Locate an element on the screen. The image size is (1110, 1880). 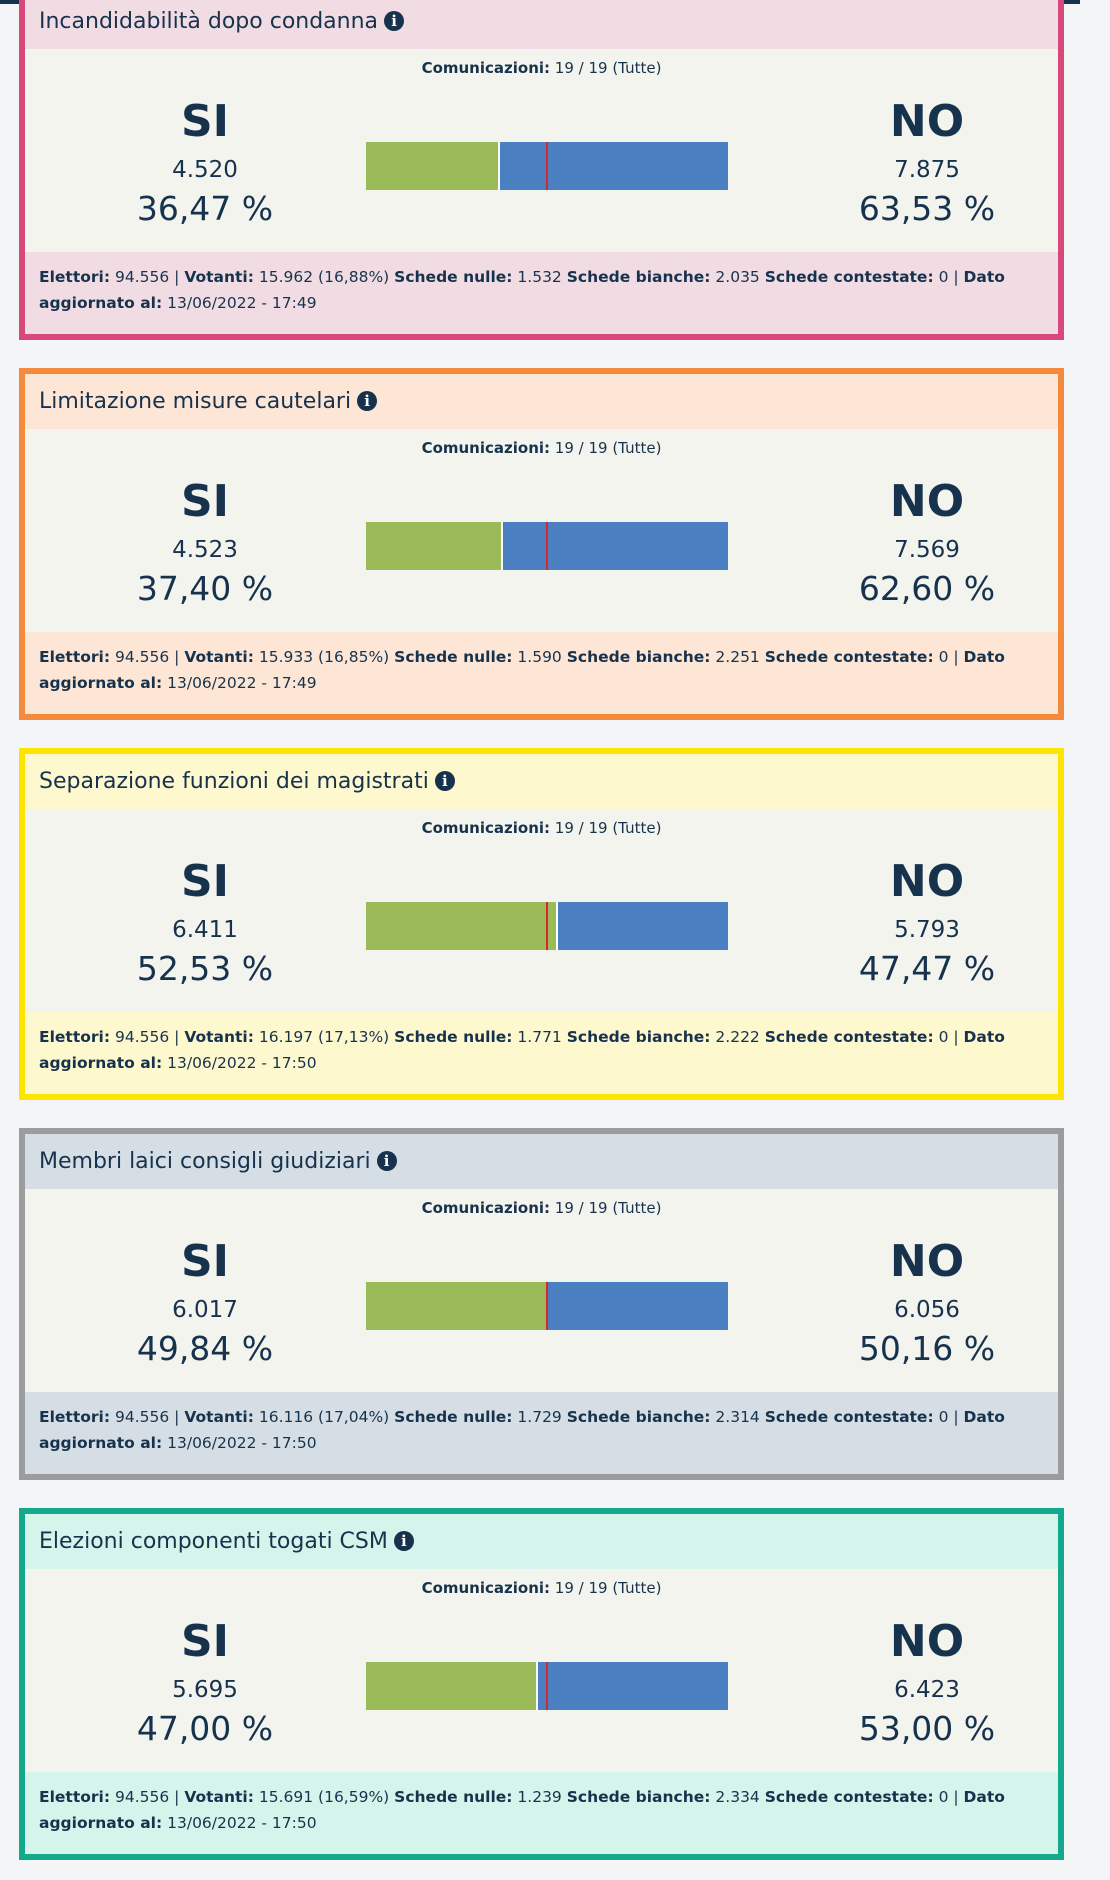
no-percent: 50,16 % is located at coordinates (927, 1348).